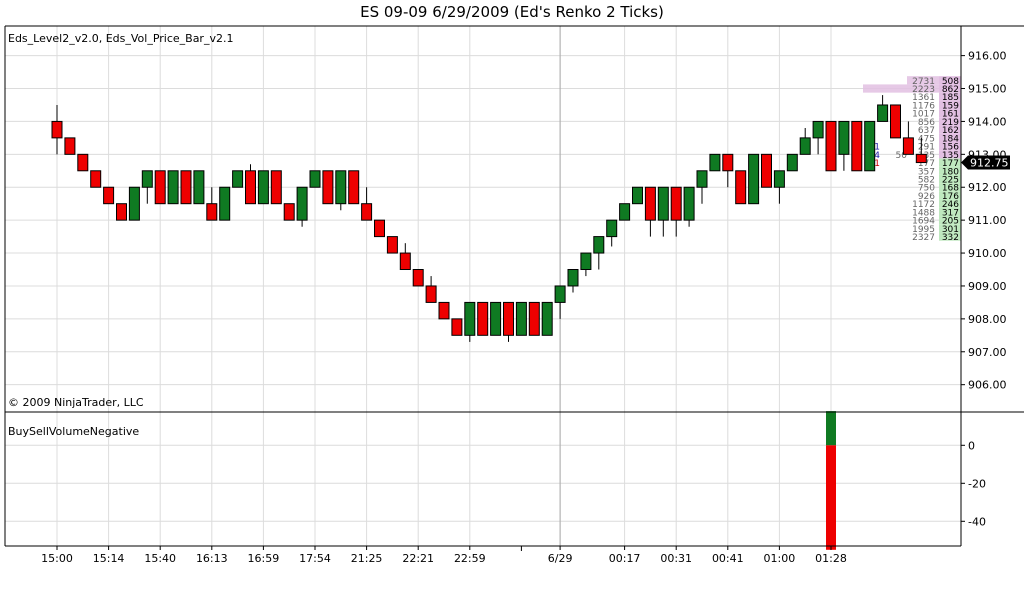  What do you see at coordinates (923, 213) in the screenshot?
I see `book-ask-volume: 1488` at bounding box center [923, 213].